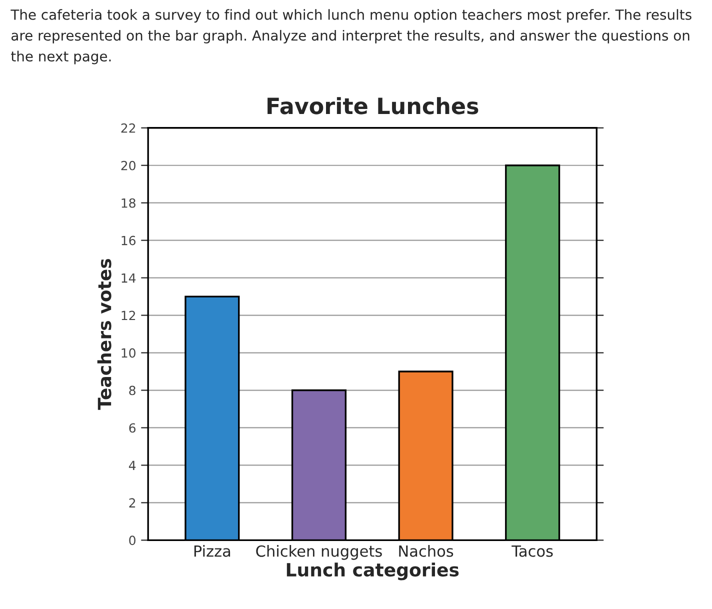  What do you see at coordinates (128, 165) in the screenshot?
I see `y-tick-label: 20` at bounding box center [128, 165].